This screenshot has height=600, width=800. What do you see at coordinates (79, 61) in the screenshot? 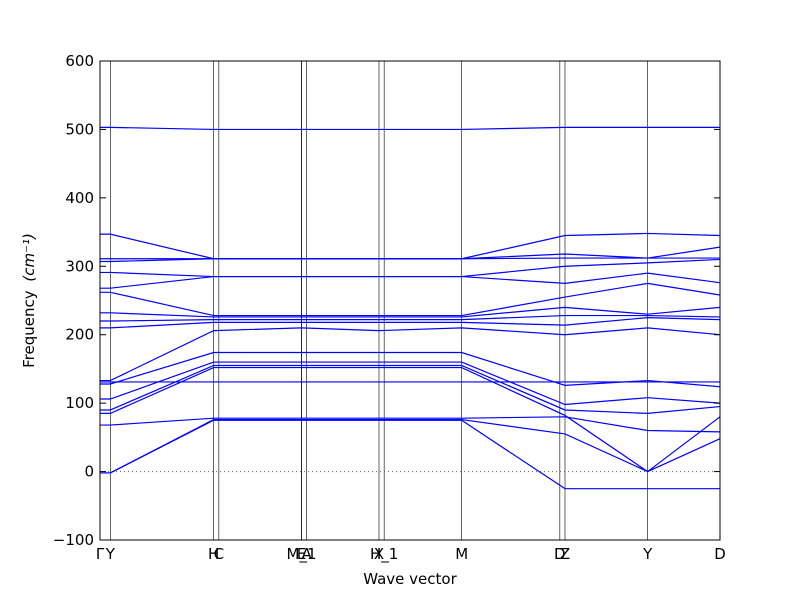
I see `y-tick-label: 600` at bounding box center [79, 61].